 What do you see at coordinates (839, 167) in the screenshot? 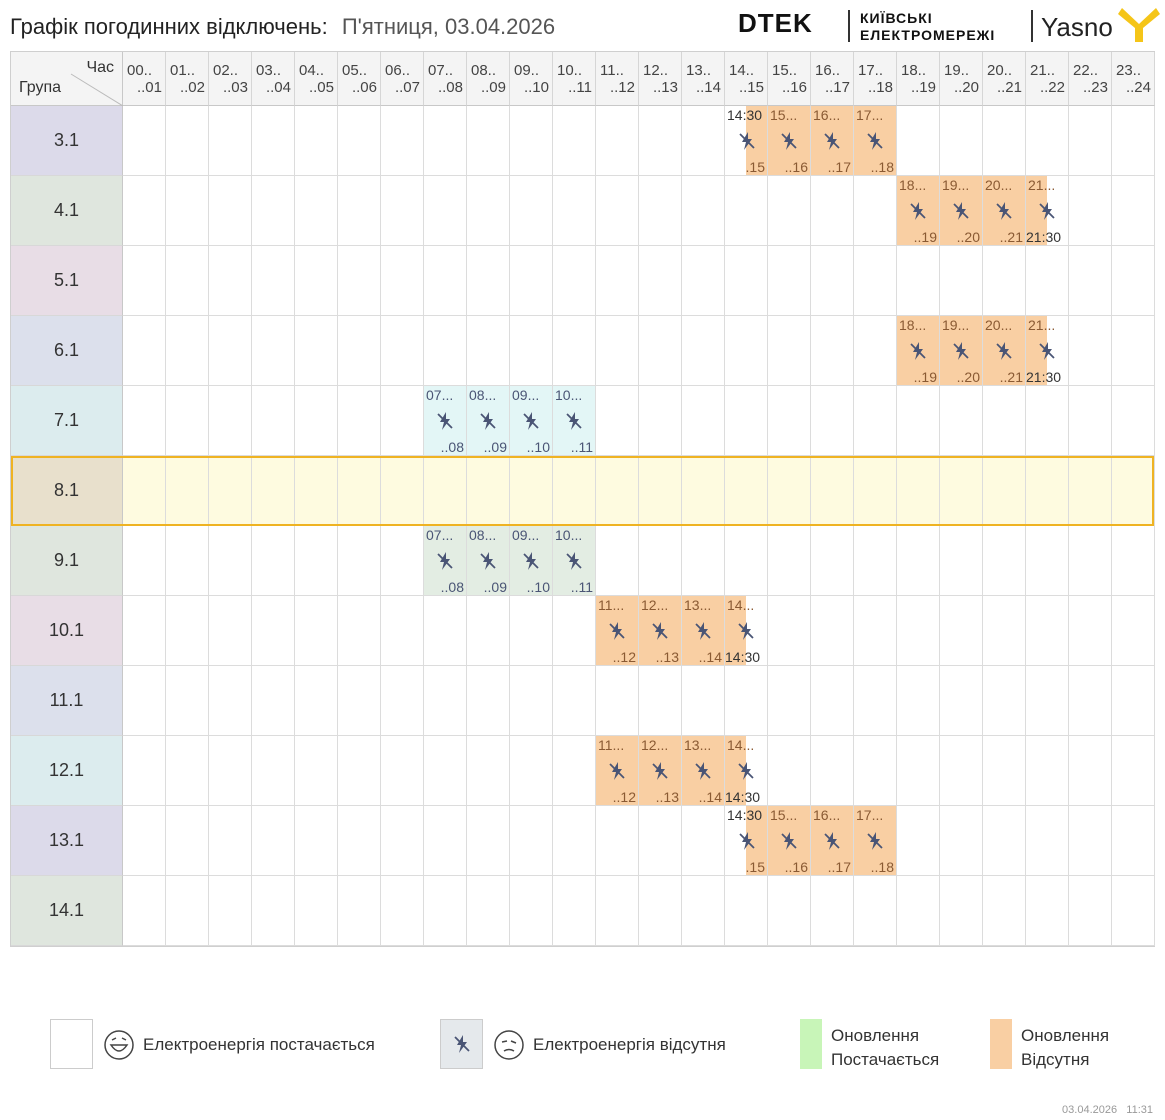
I see `outage-end: ..17` at bounding box center [839, 167].